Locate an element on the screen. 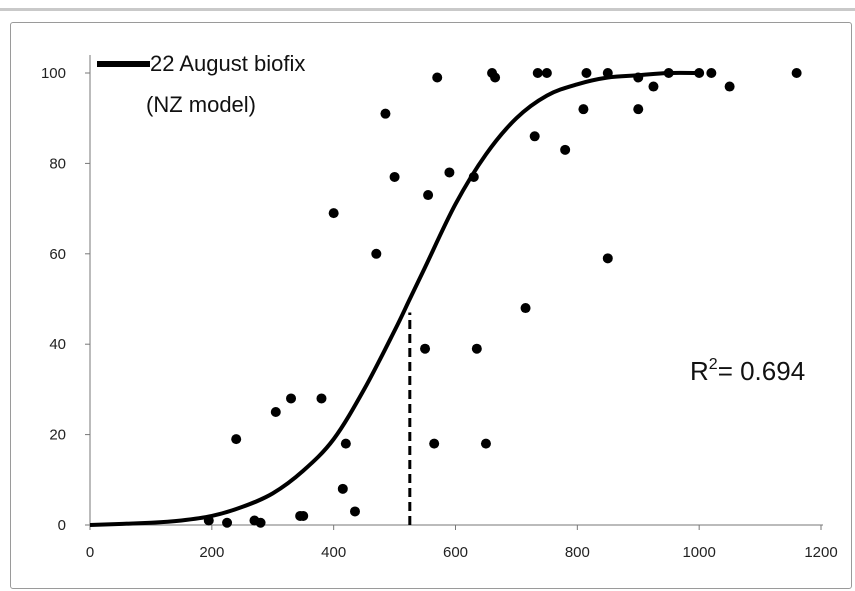 The height and width of the screenshot is (591, 855). x-tick-label: 0 is located at coordinates (90, 552).